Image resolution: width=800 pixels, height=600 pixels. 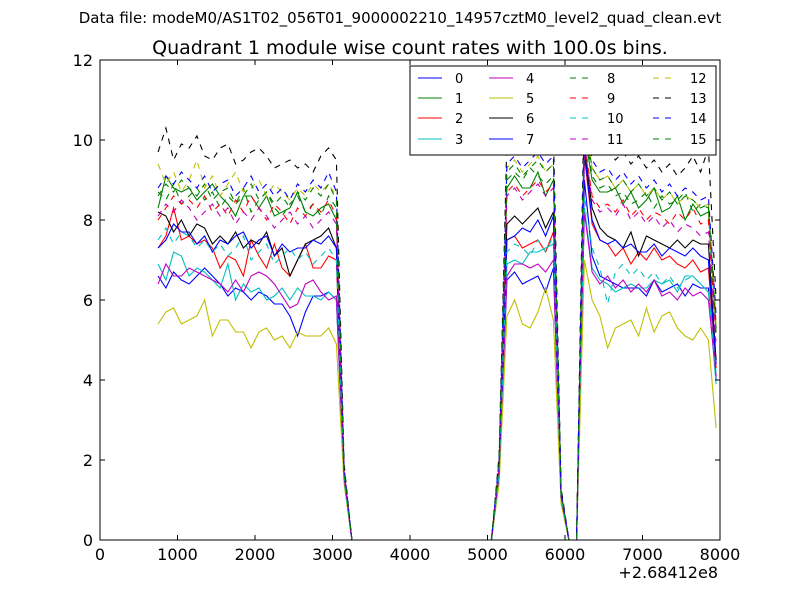 I want to click on x-tick-label-8000: 8000, so click(x=720, y=554).